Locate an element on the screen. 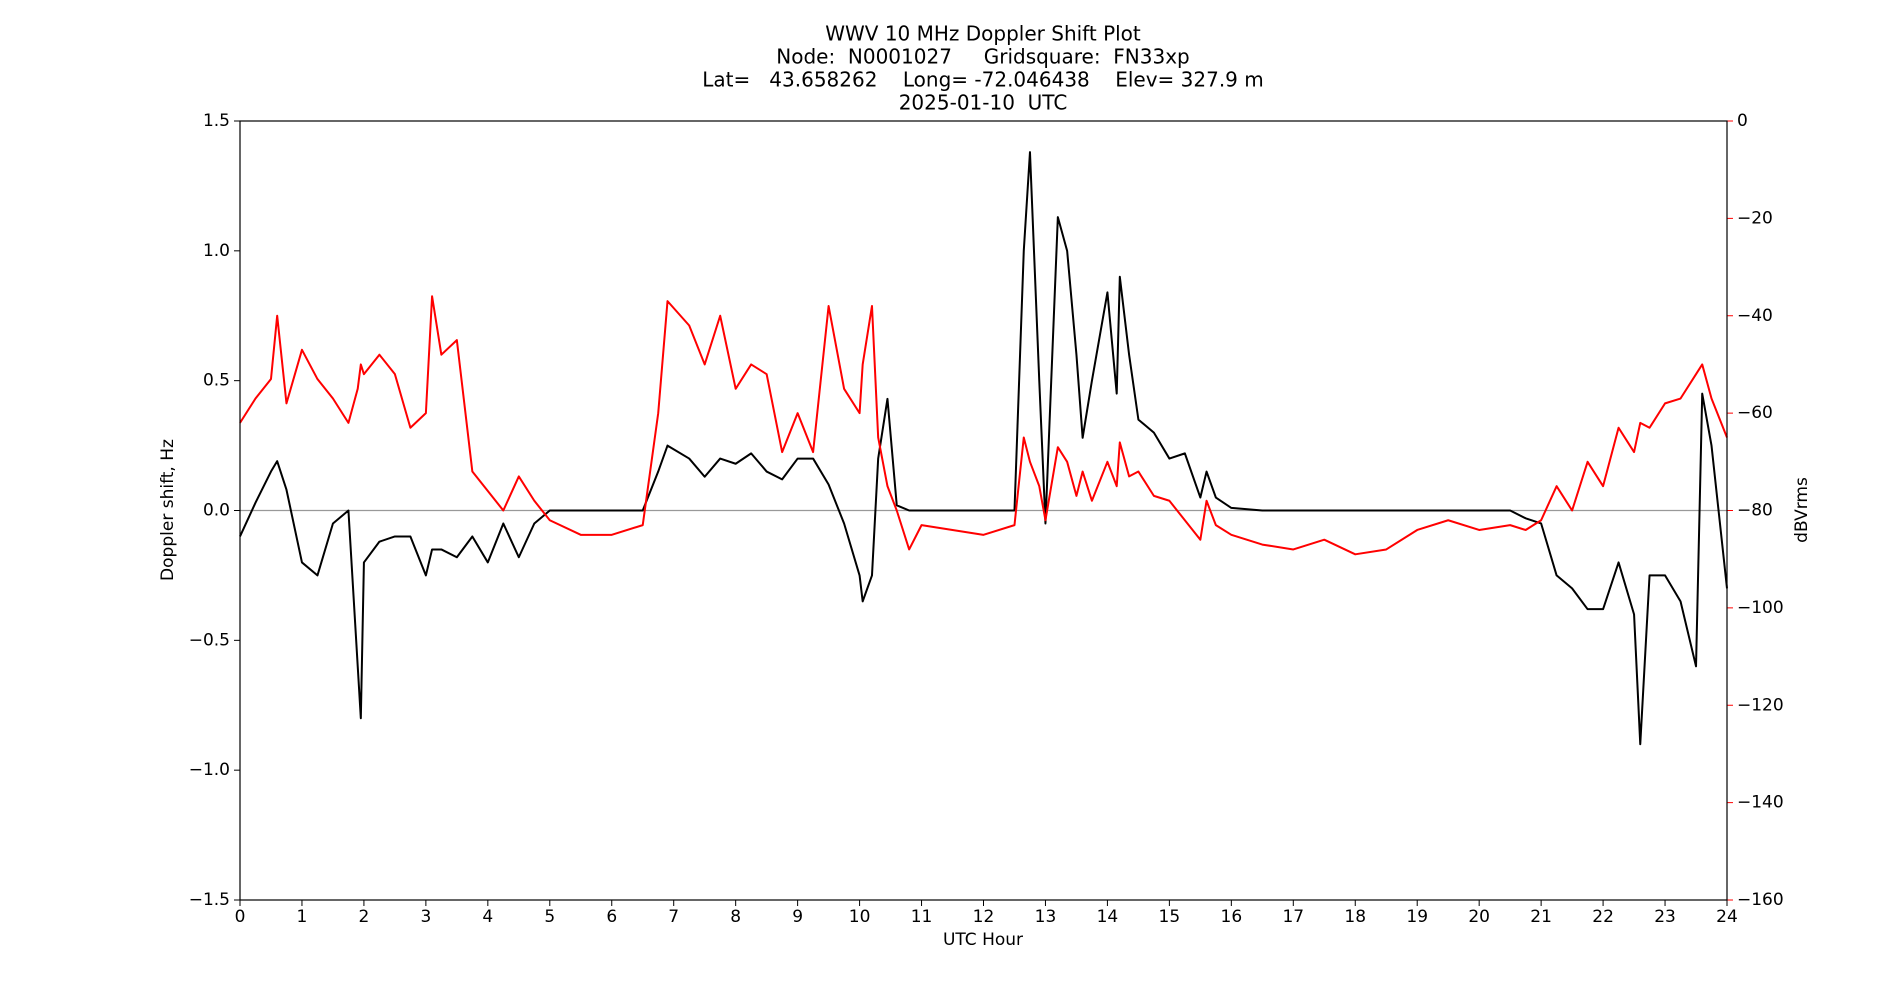 This screenshot has width=1900, height=1000. y-tick-label: 1.0 is located at coordinates (216, 251).